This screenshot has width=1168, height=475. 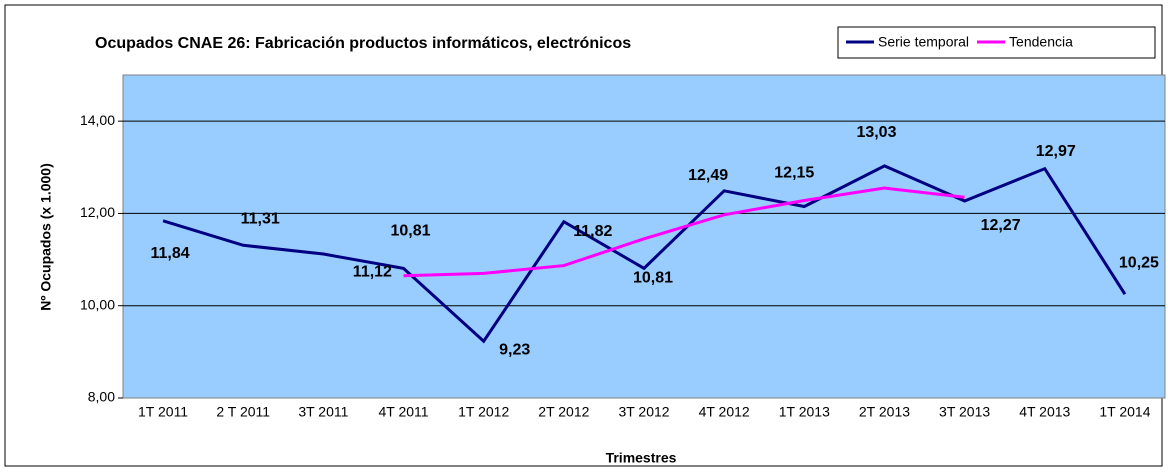 I want to click on x-tick-label: 4T 2013, so click(x=1044, y=412).